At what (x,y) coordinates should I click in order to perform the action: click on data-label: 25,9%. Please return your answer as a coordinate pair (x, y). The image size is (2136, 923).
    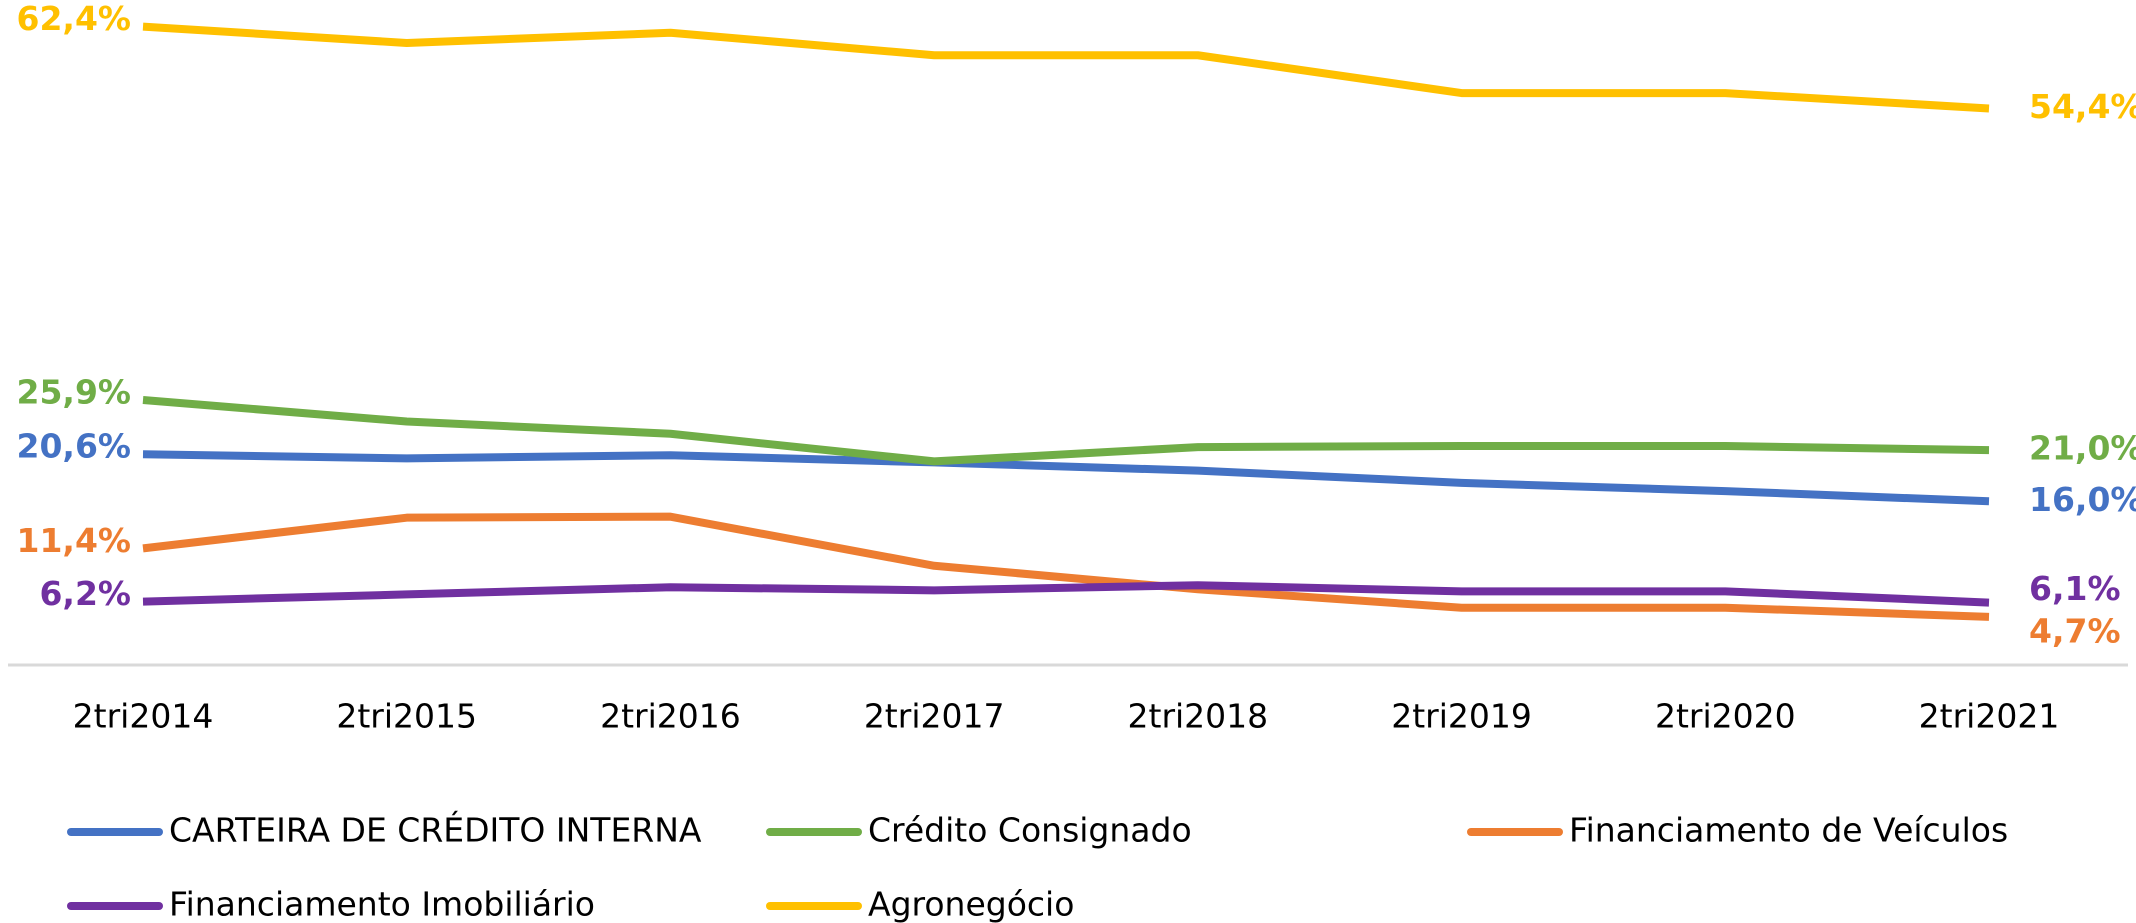
    Looking at the image, I should click on (74, 392).